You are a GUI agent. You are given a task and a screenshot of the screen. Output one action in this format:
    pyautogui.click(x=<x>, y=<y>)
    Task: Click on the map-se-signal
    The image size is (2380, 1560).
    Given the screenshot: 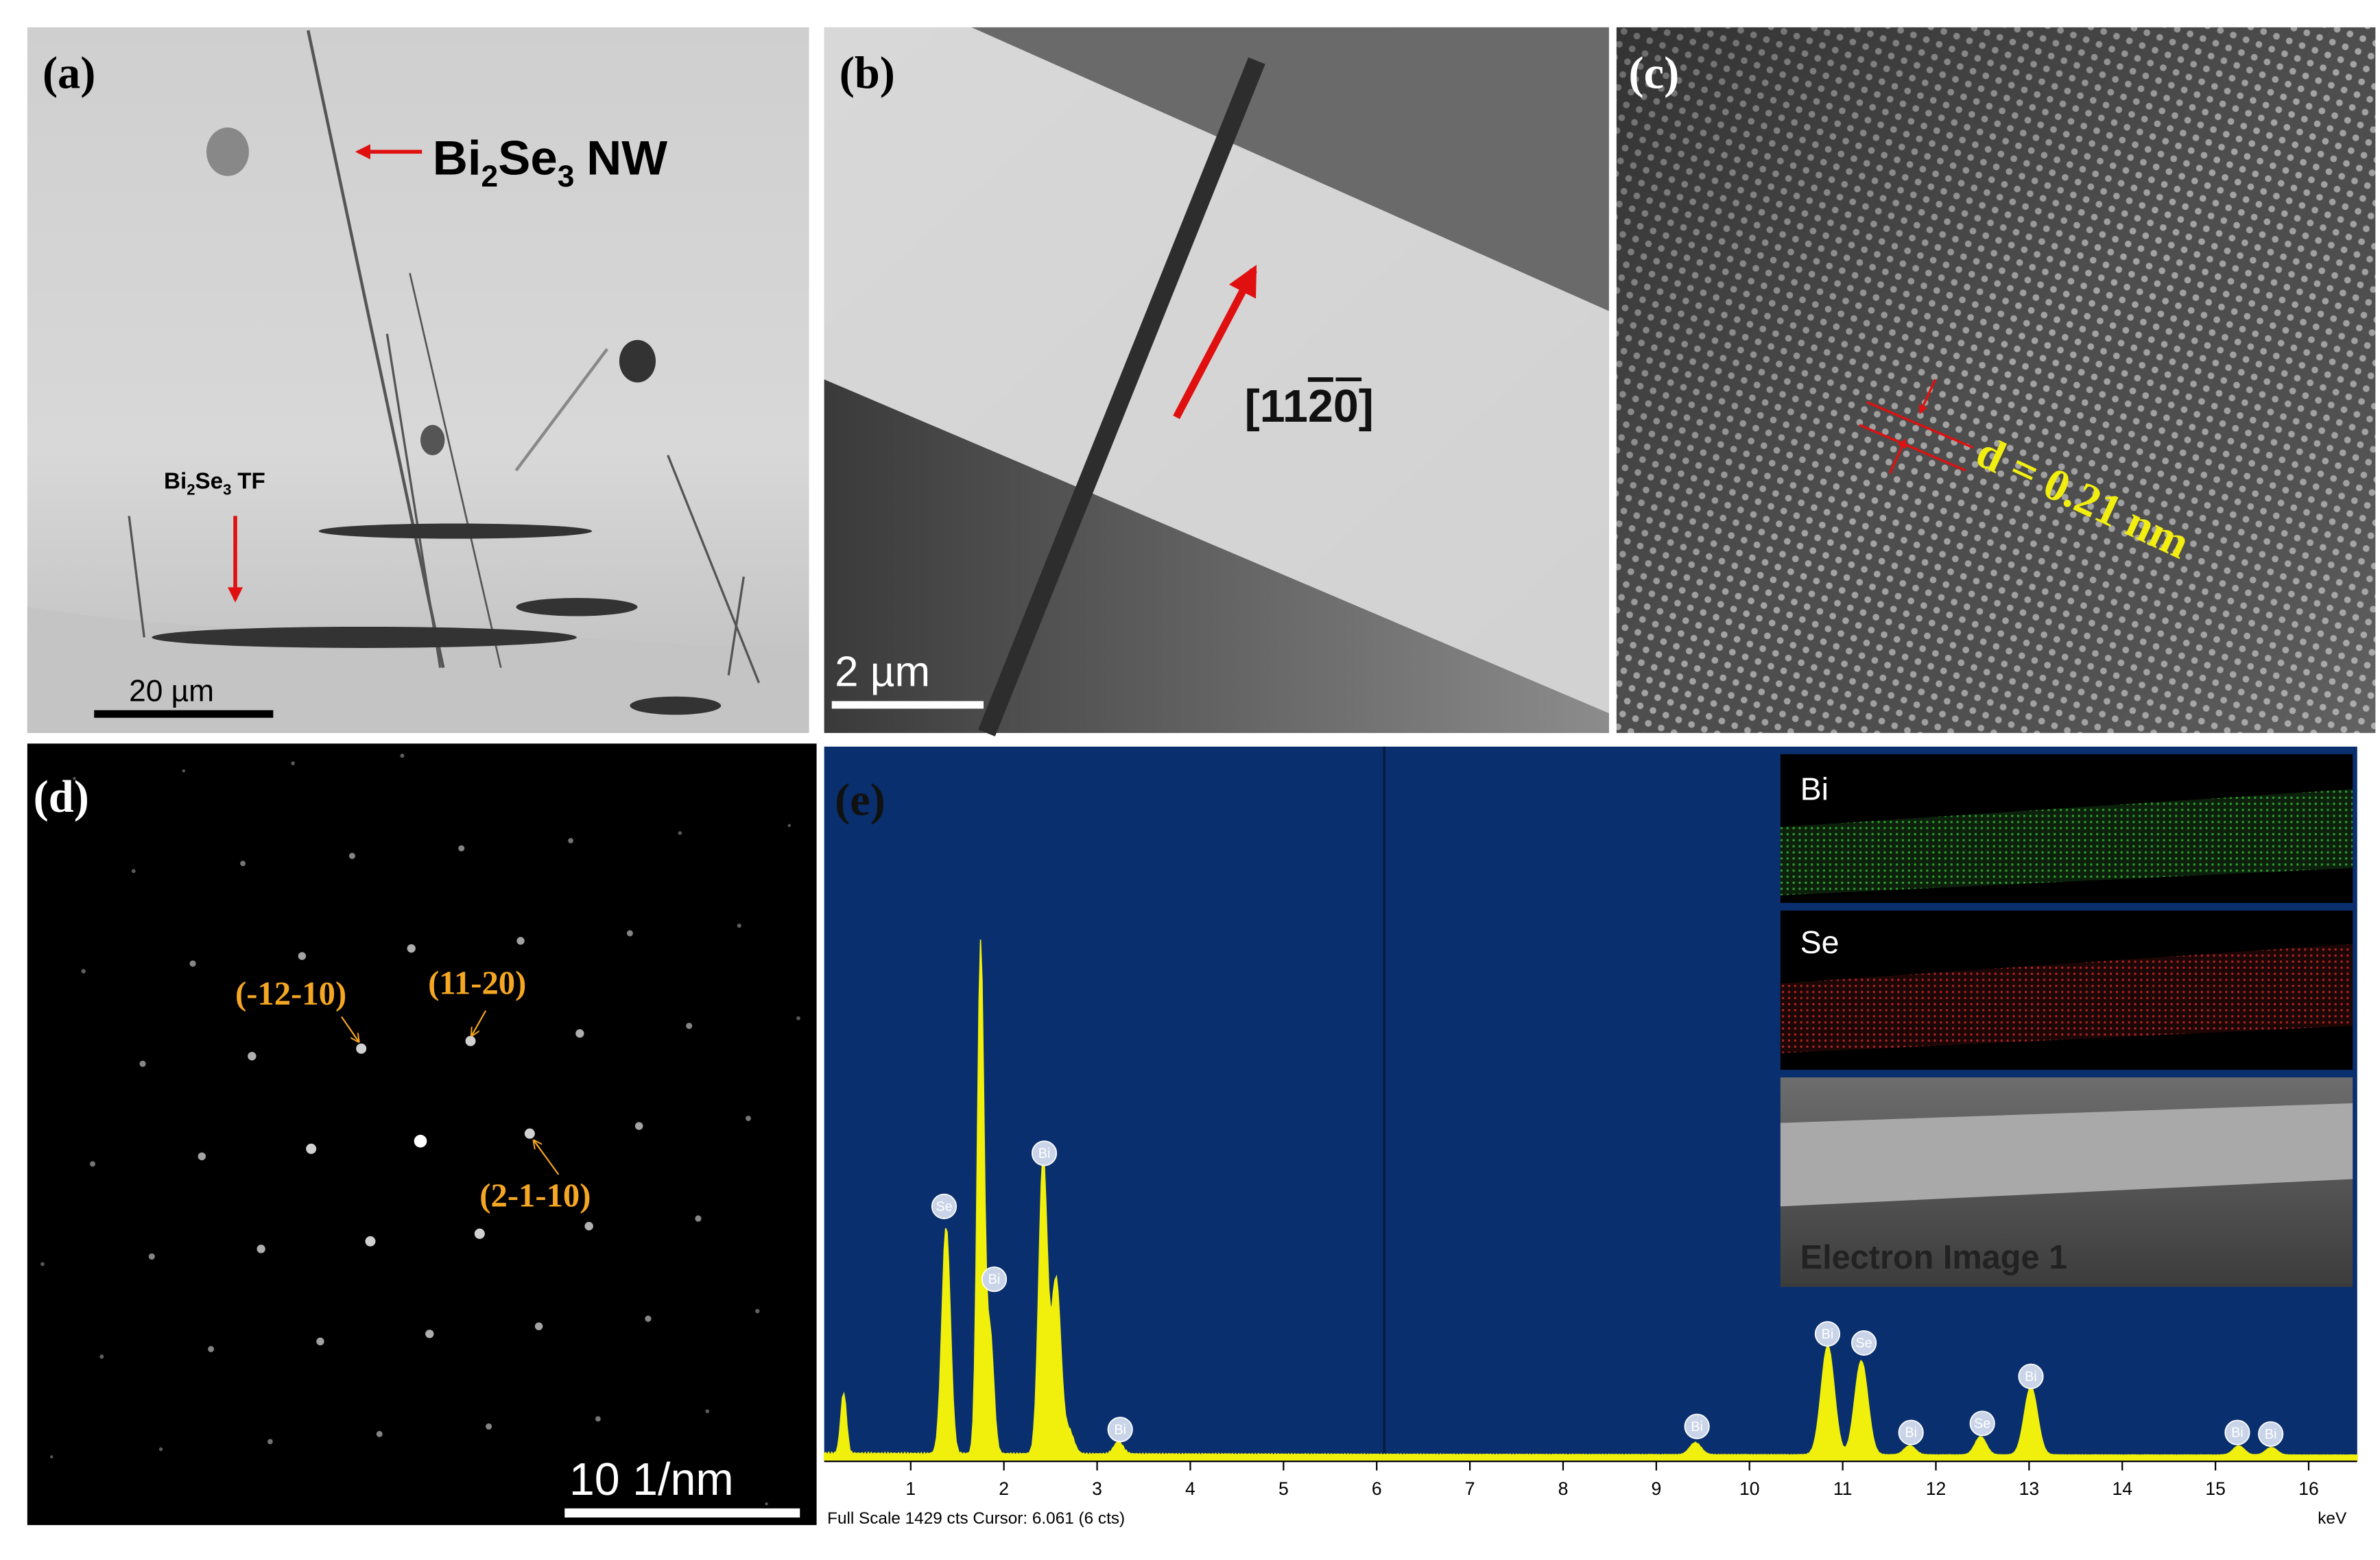 What is the action you would take?
    pyautogui.click(x=2066, y=998)
    